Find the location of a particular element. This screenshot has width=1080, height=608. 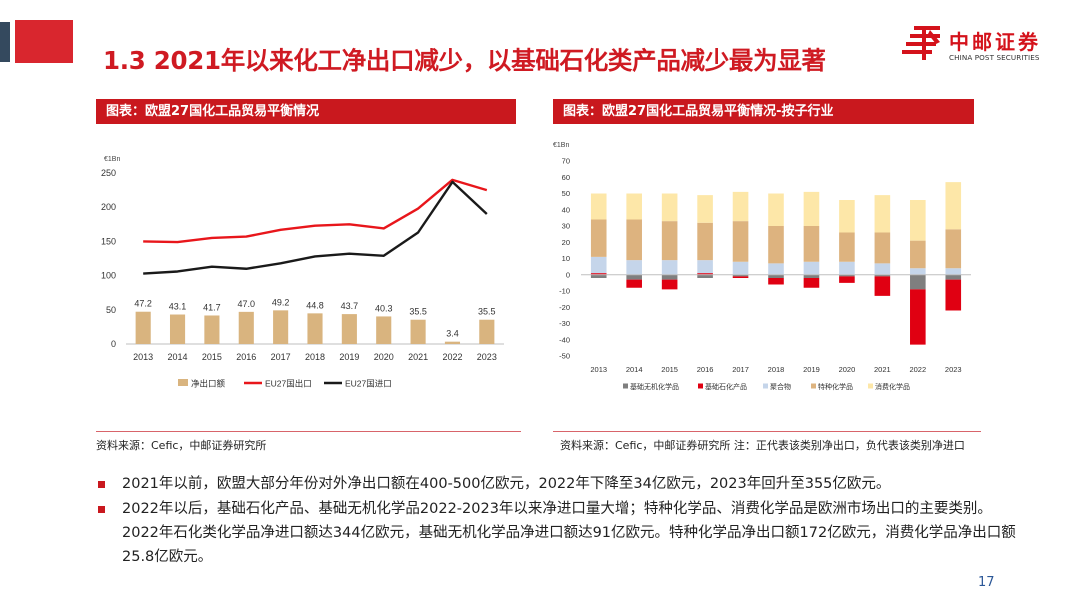

y-tick-label: -40 is located at coordinates (564, 339).